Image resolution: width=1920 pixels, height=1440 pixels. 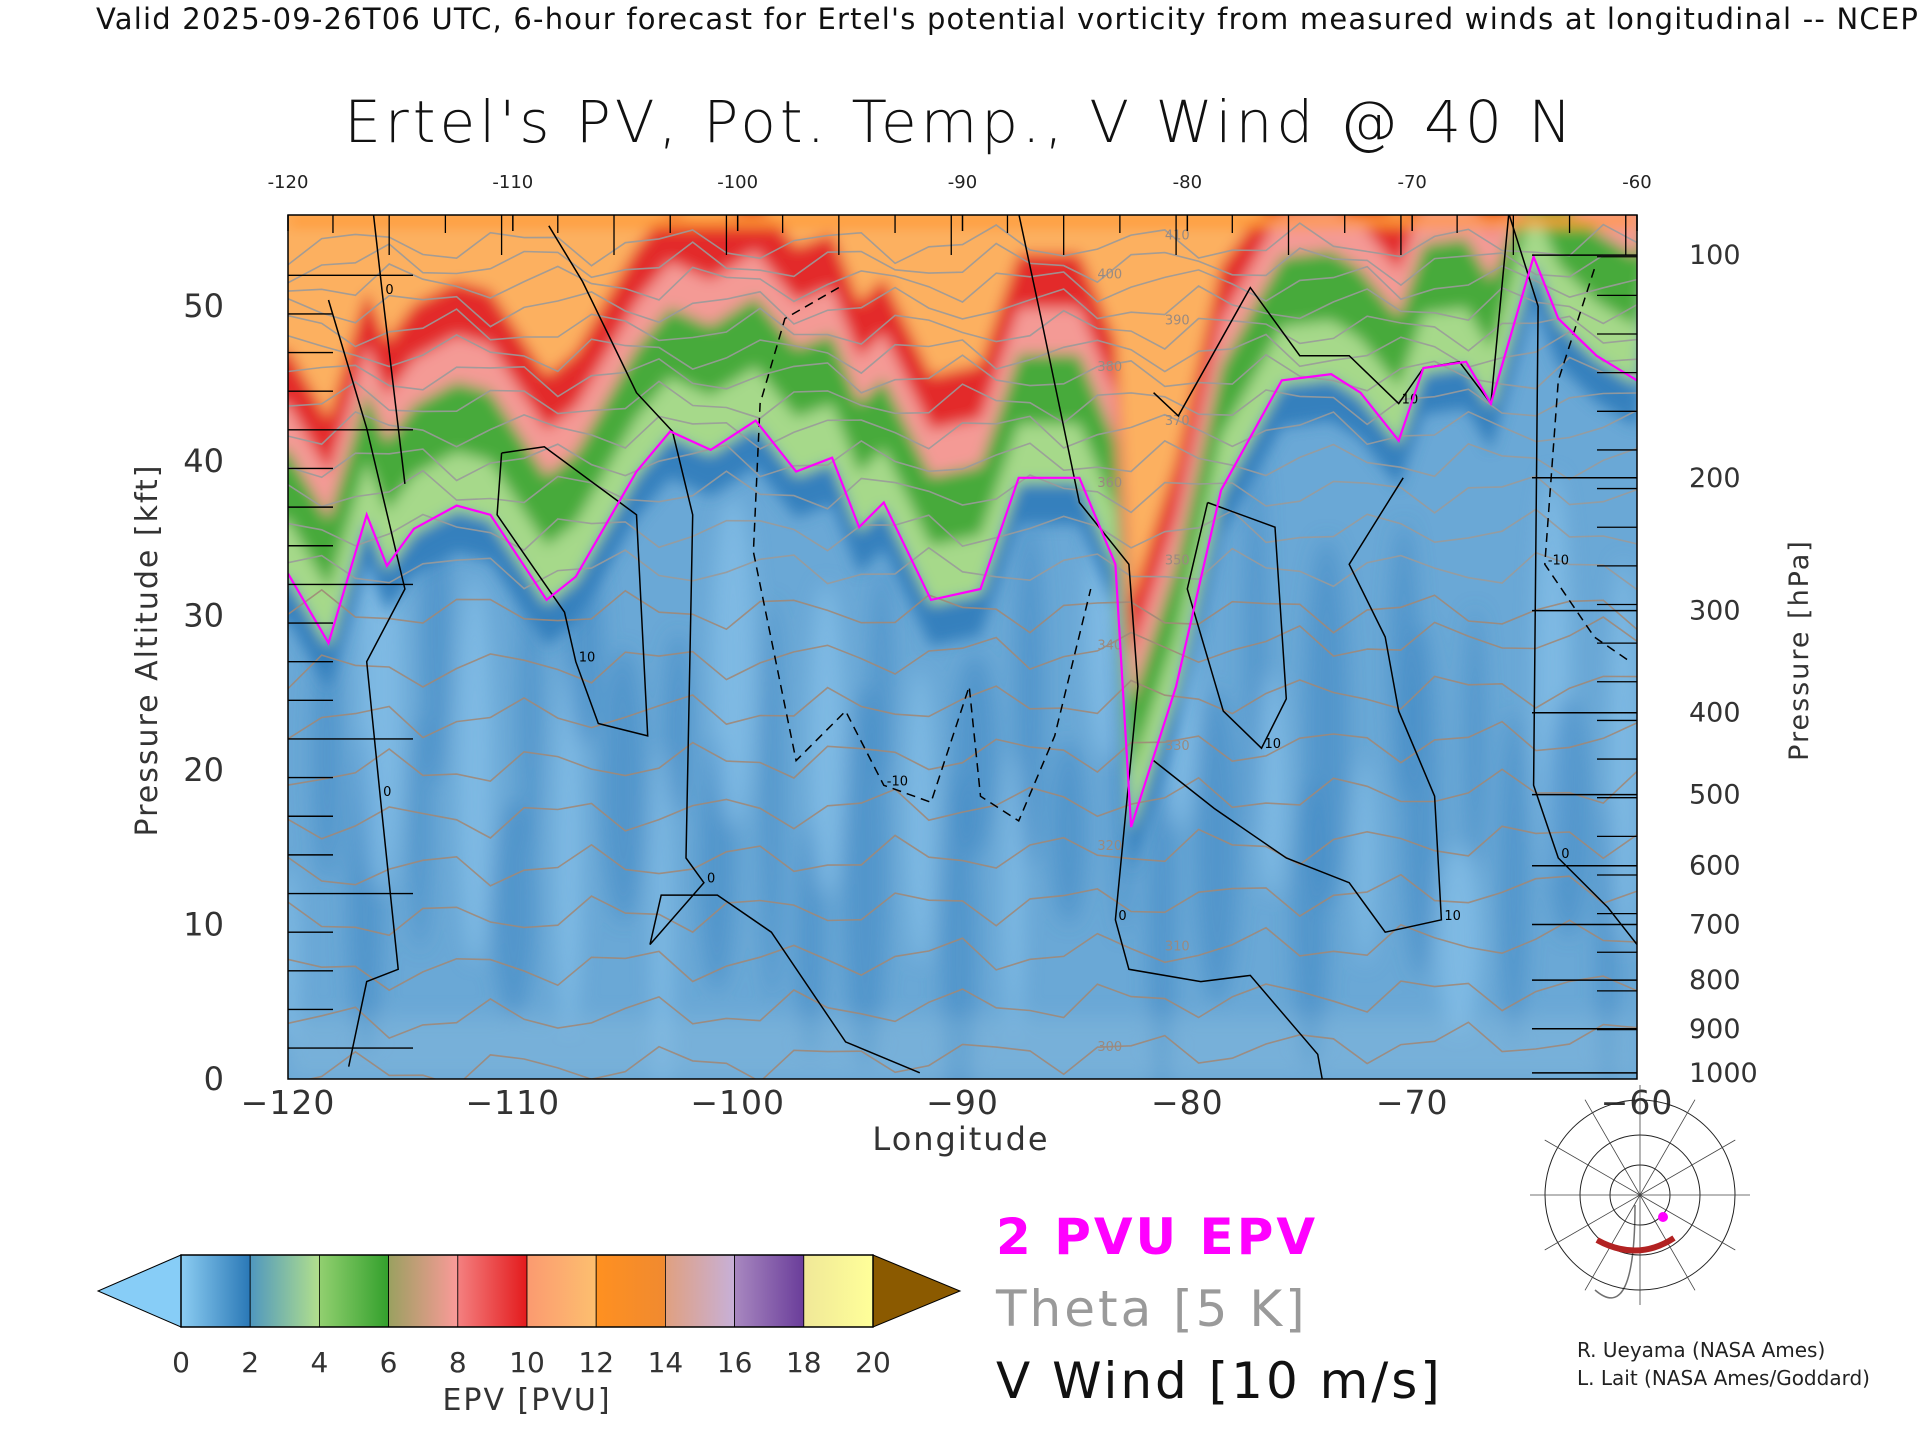 What do you see at coordinates (1701, 1350) in the screenshot?
I see `credit-line-1: R. Ueyama (NASA Ames)` at bounding box center [1701, 1350].